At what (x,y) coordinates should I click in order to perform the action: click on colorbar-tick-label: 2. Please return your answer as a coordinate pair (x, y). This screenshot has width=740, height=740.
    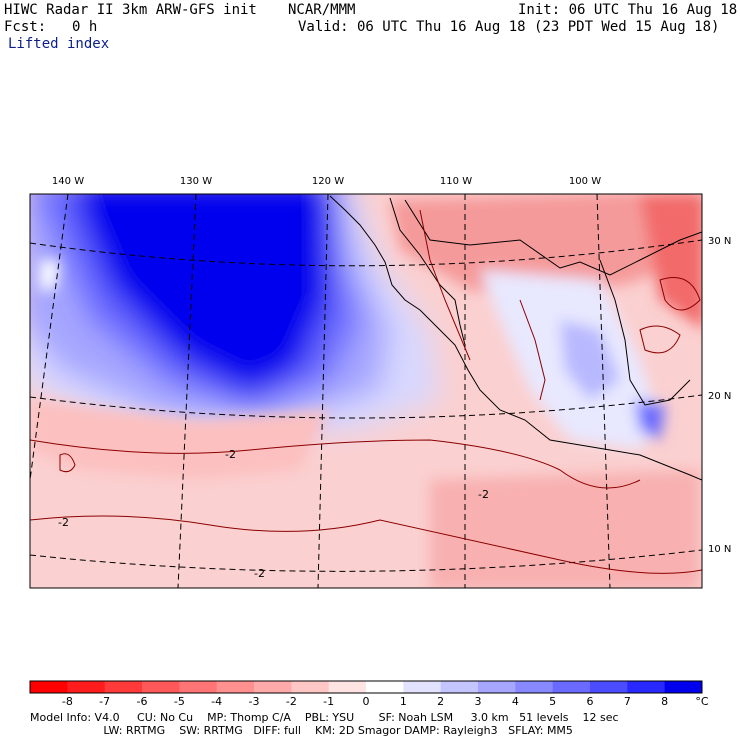
    Looking at the image, I should click on (441, 701).